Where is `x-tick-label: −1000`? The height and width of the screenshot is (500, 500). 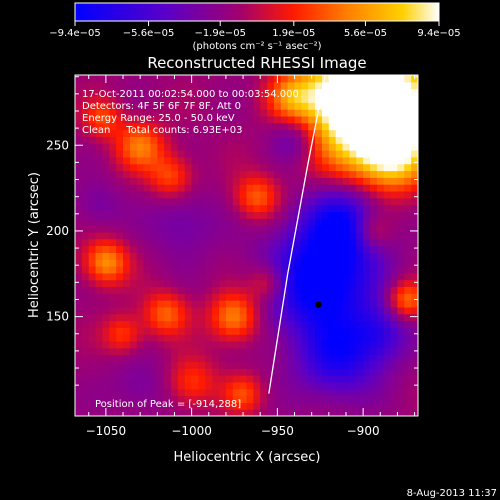 x-tick-label: −1000 is located at coordinates (191, 431).